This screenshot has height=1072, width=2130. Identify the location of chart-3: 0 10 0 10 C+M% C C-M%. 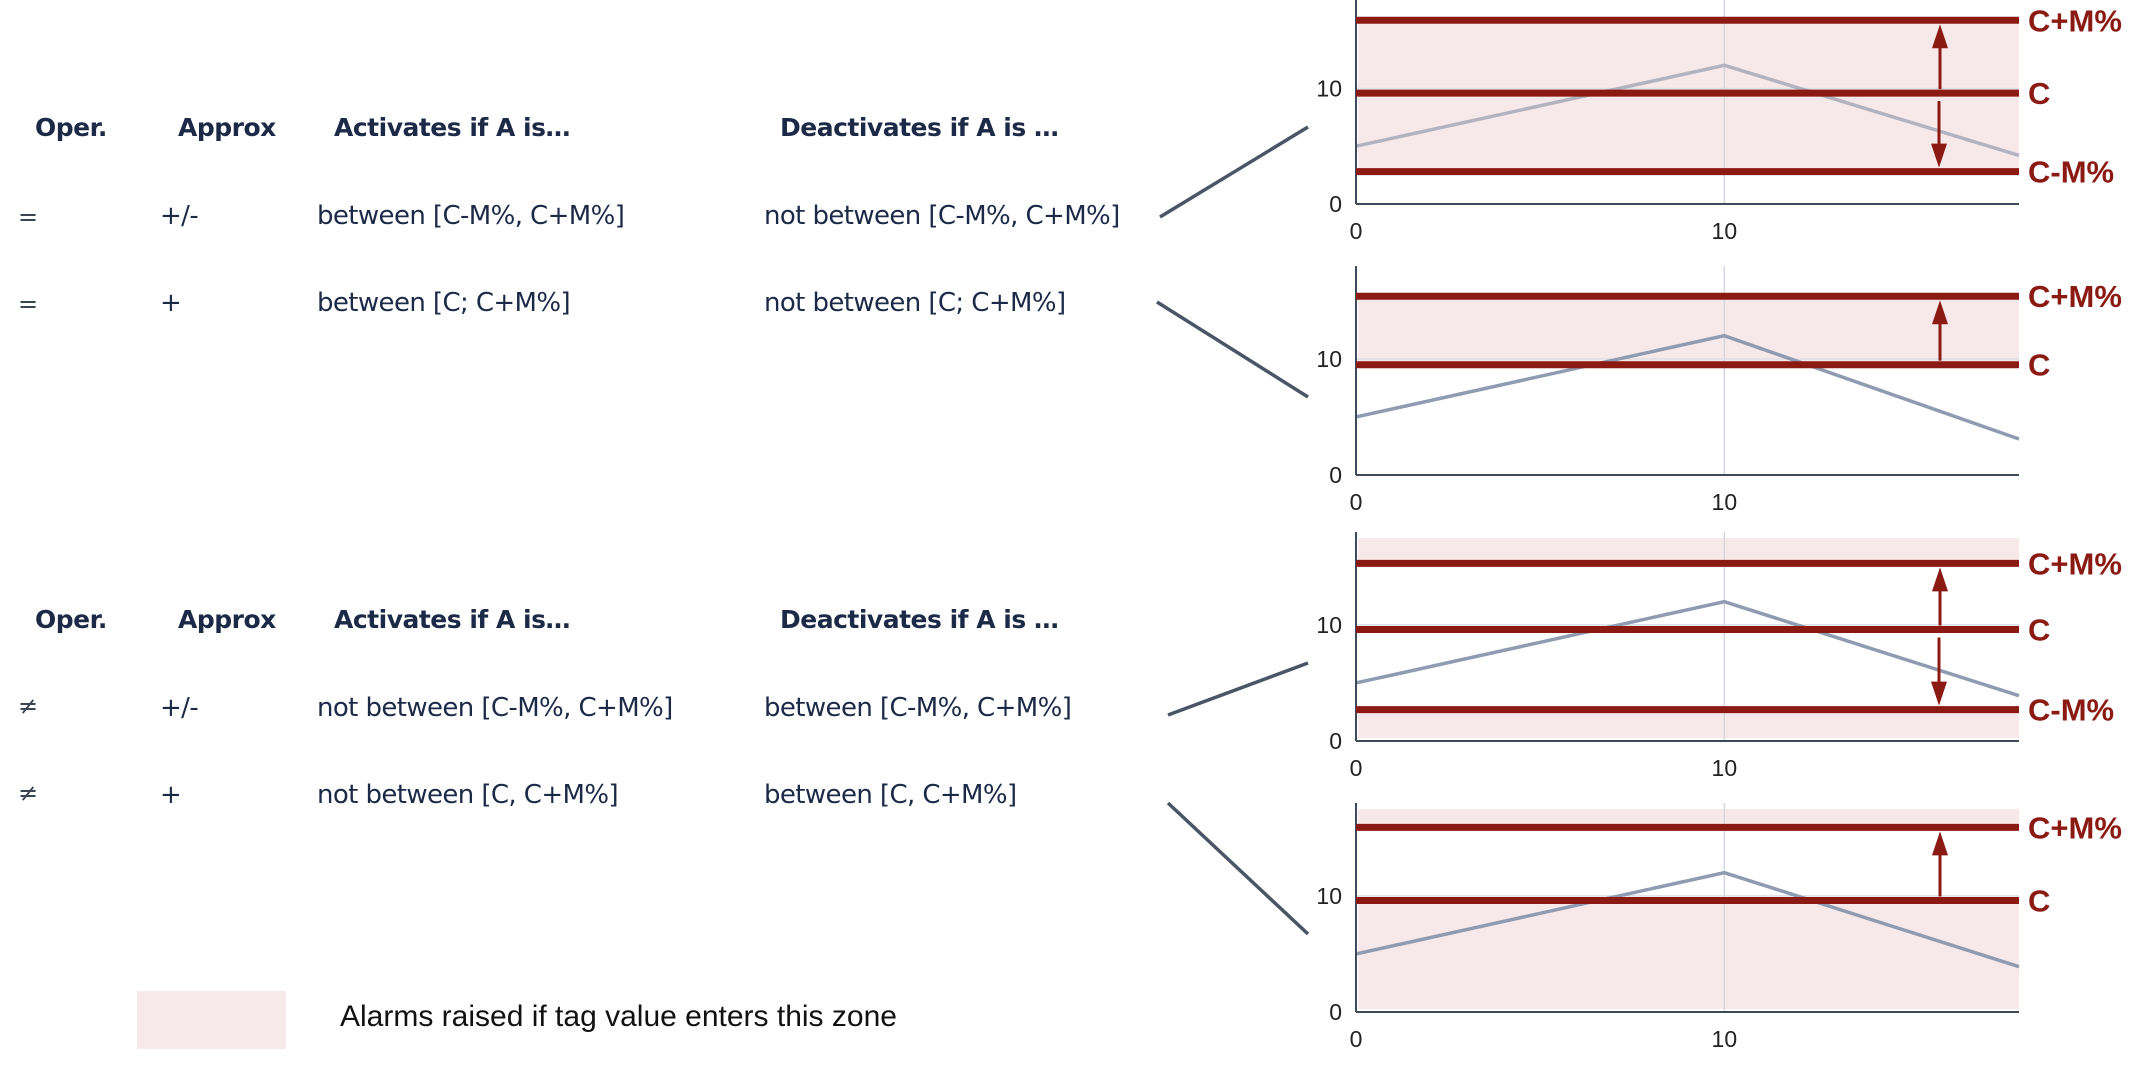
(1719, 656).